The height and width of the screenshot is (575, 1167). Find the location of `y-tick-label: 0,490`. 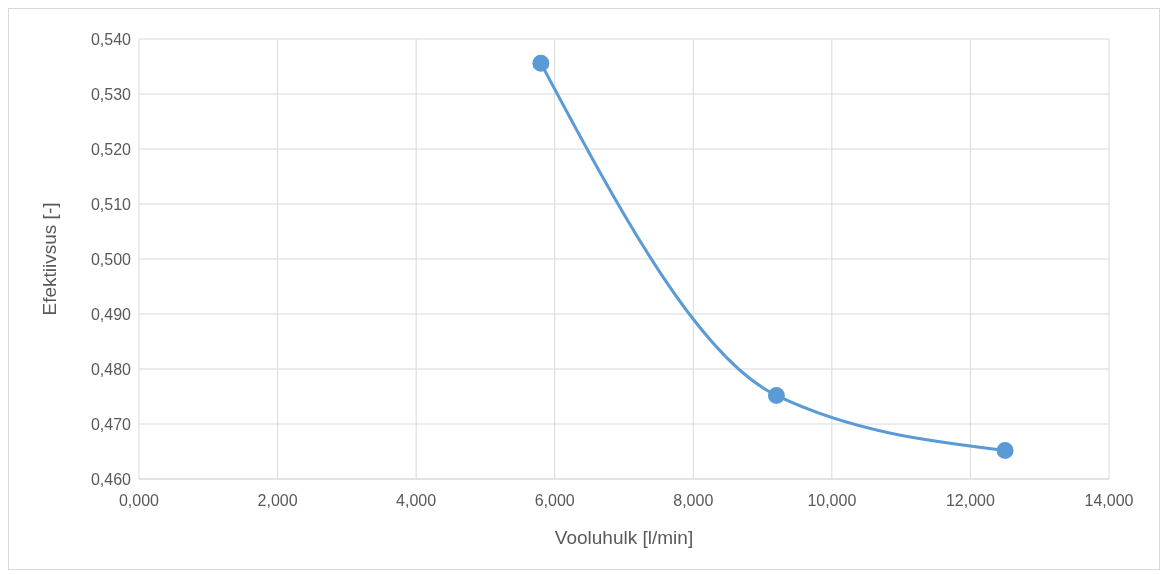

y-tick-label: 0,490 is located at coordinates (111, 314).